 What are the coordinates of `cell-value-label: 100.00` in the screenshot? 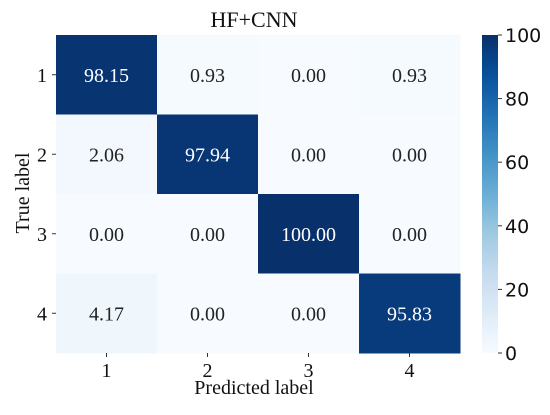 It's located at (308, 235).